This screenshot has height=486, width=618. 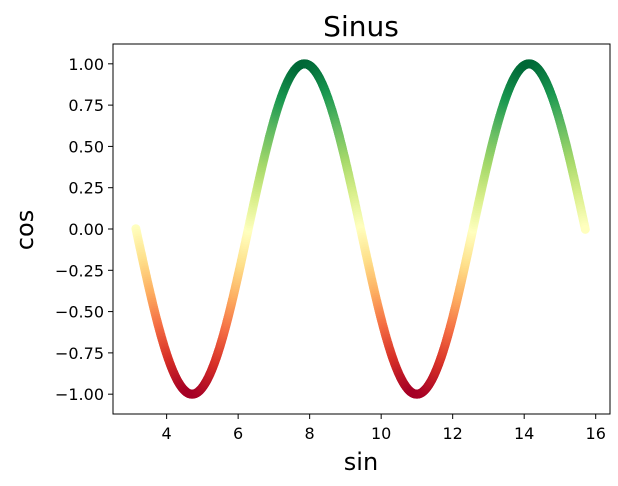 I want to click on chart-title: Sinus, so click(x=361, y=26).